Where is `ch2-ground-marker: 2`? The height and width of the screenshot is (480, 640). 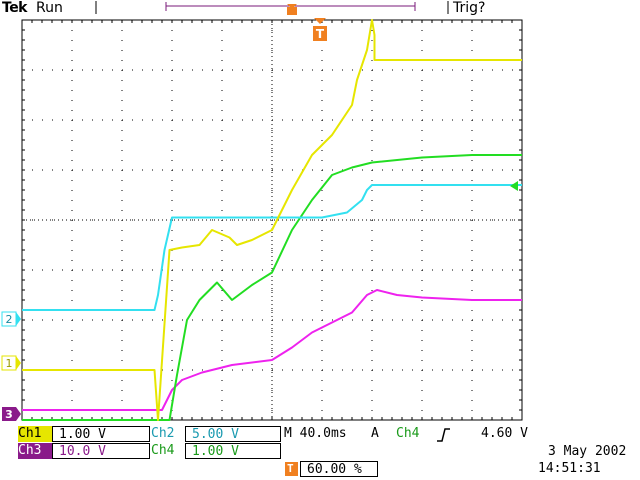 ch2-ground-marker: 2 is located at coordinates (11, 319).